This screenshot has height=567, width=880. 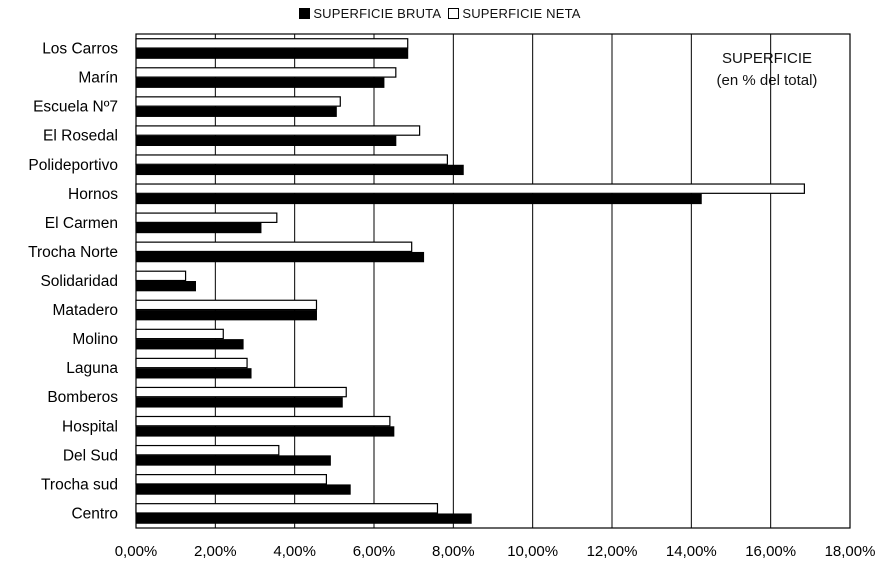 What do you see at coordinates (691, 551) in the screenshot?
I see `x-tick-label: 14,00%` at bounding box center [691, 551].